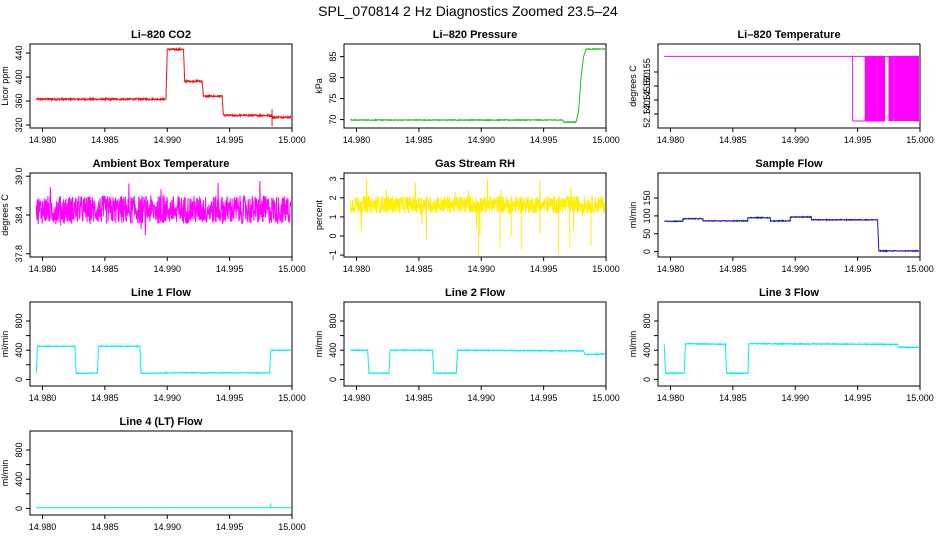 The image size is (936, 540). What do you see at coordinates (161, 35) in the screenshot?
I see `chart-title: Li–820 CO2` at bounding box center [161, 35].